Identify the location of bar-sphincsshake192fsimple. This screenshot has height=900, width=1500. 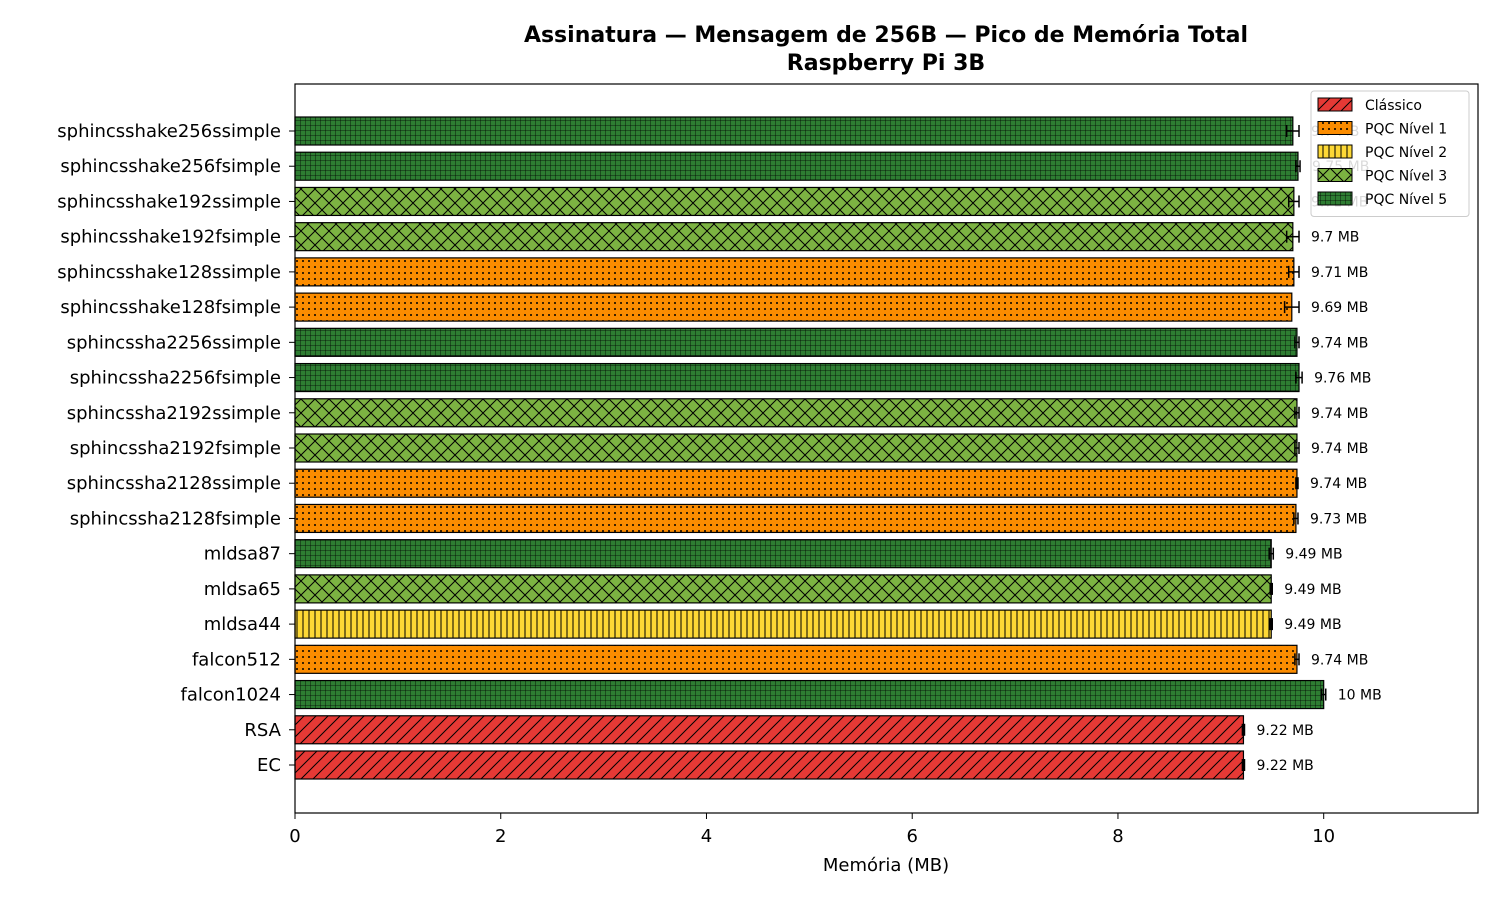
(794, 237).